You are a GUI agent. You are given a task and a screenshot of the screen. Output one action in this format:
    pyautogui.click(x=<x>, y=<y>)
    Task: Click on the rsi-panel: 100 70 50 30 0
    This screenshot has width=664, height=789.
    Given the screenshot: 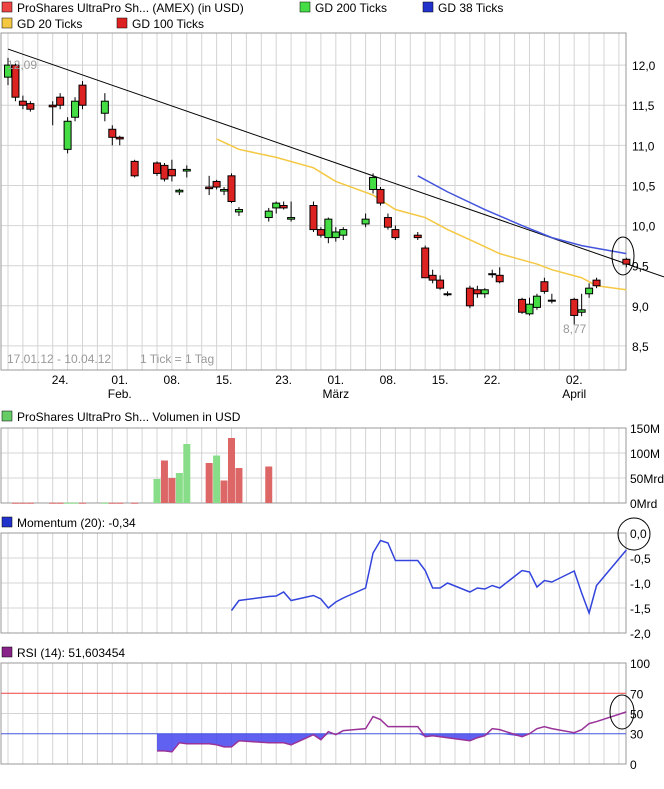 What is the action you would take?
    pyautogui.click(x=325, y=714)
    